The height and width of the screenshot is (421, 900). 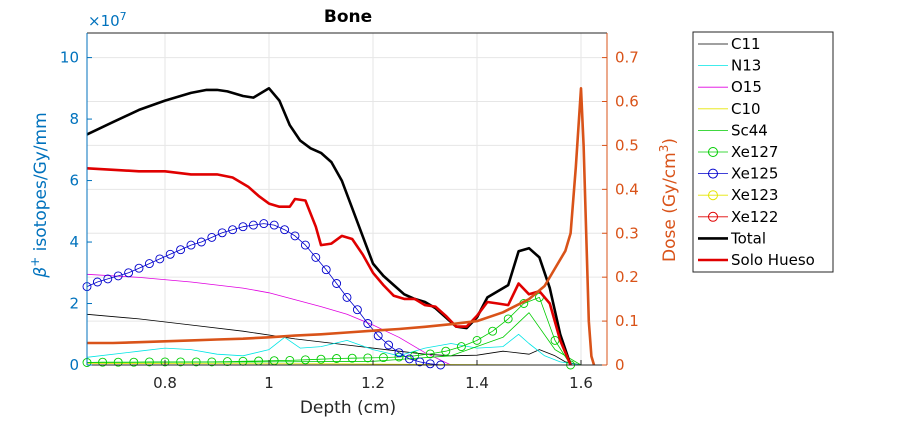 What do you see at coordinates (713, 195) in the screenshot?
I see `legend-marker-xe123` at bounding box center [713, 195].